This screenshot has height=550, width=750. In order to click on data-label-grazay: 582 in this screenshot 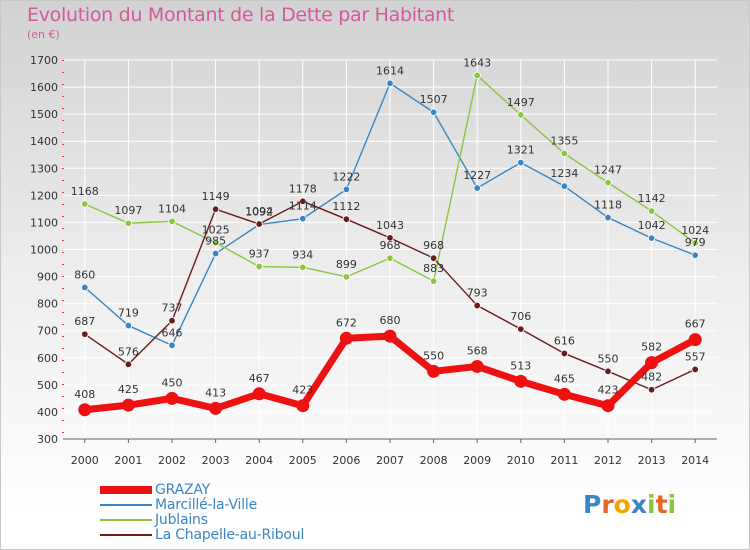, I will do `click(651, 347)`.